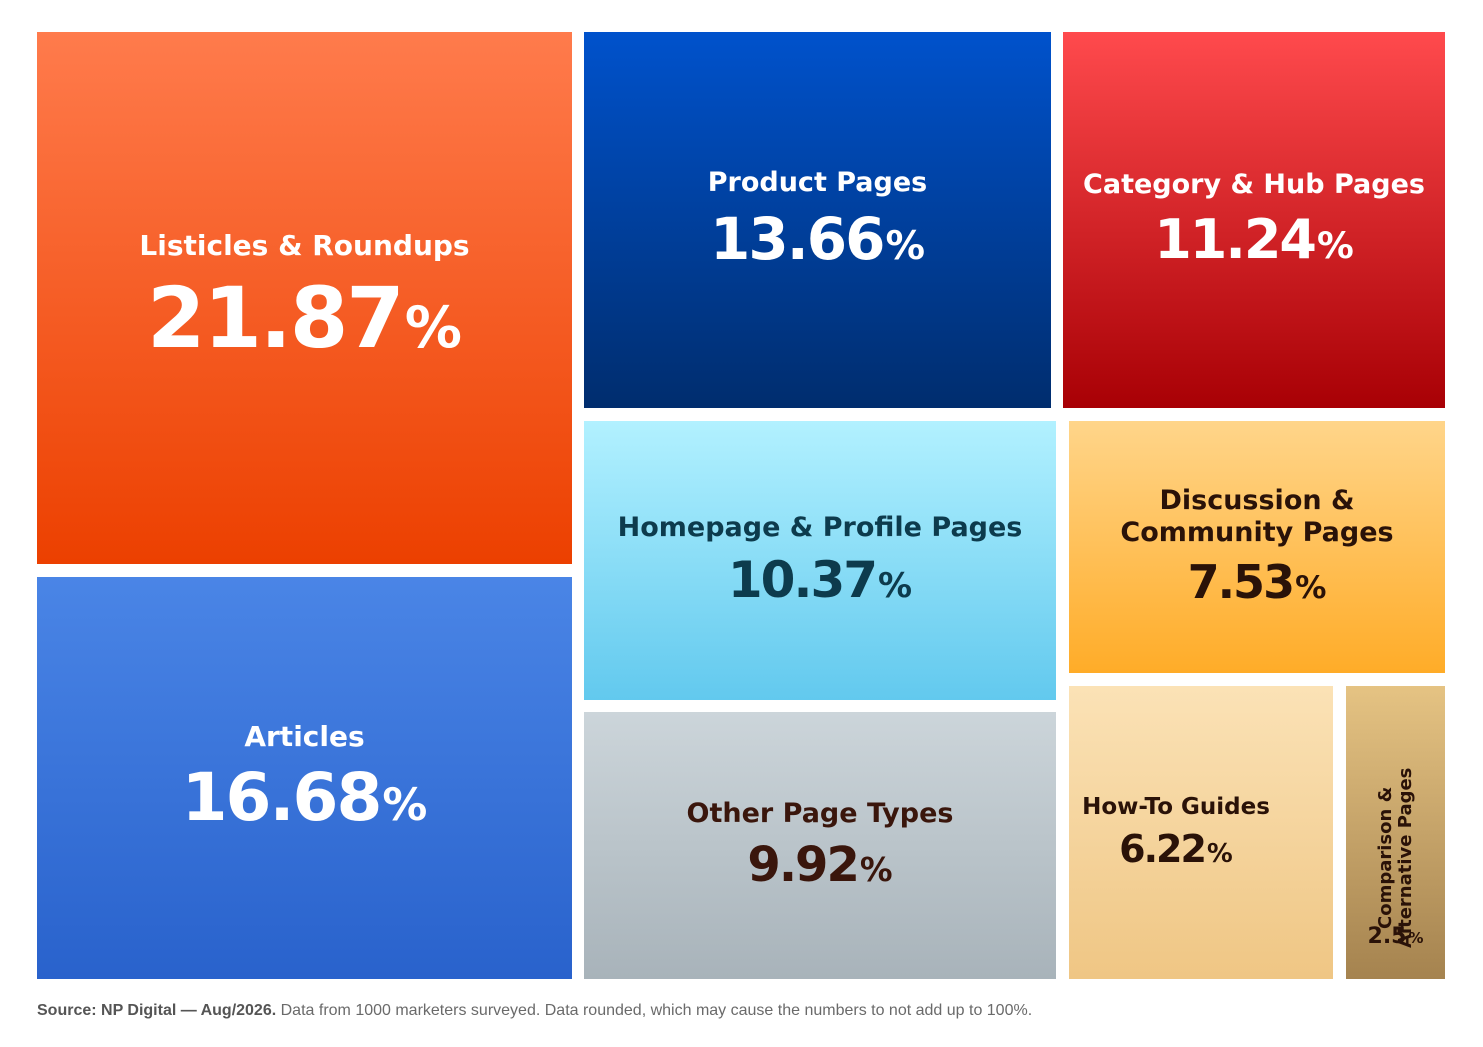 This screenshot has width=1483, height=1047. I want to click on tile-value-number: 7.53, so click(1241, 582).